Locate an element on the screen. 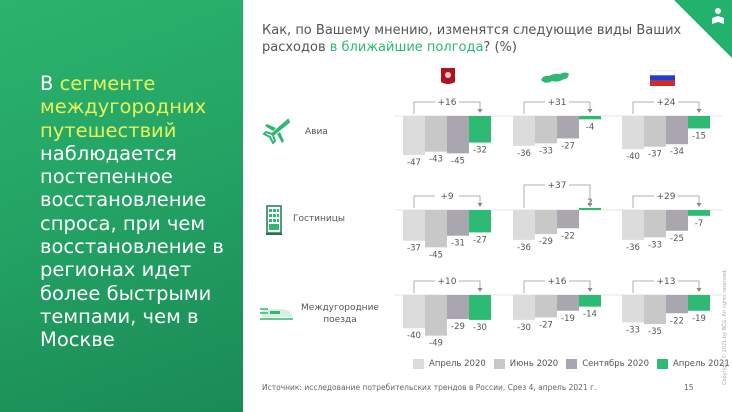  delta-label: +37 is located at coordinates (557, 186).